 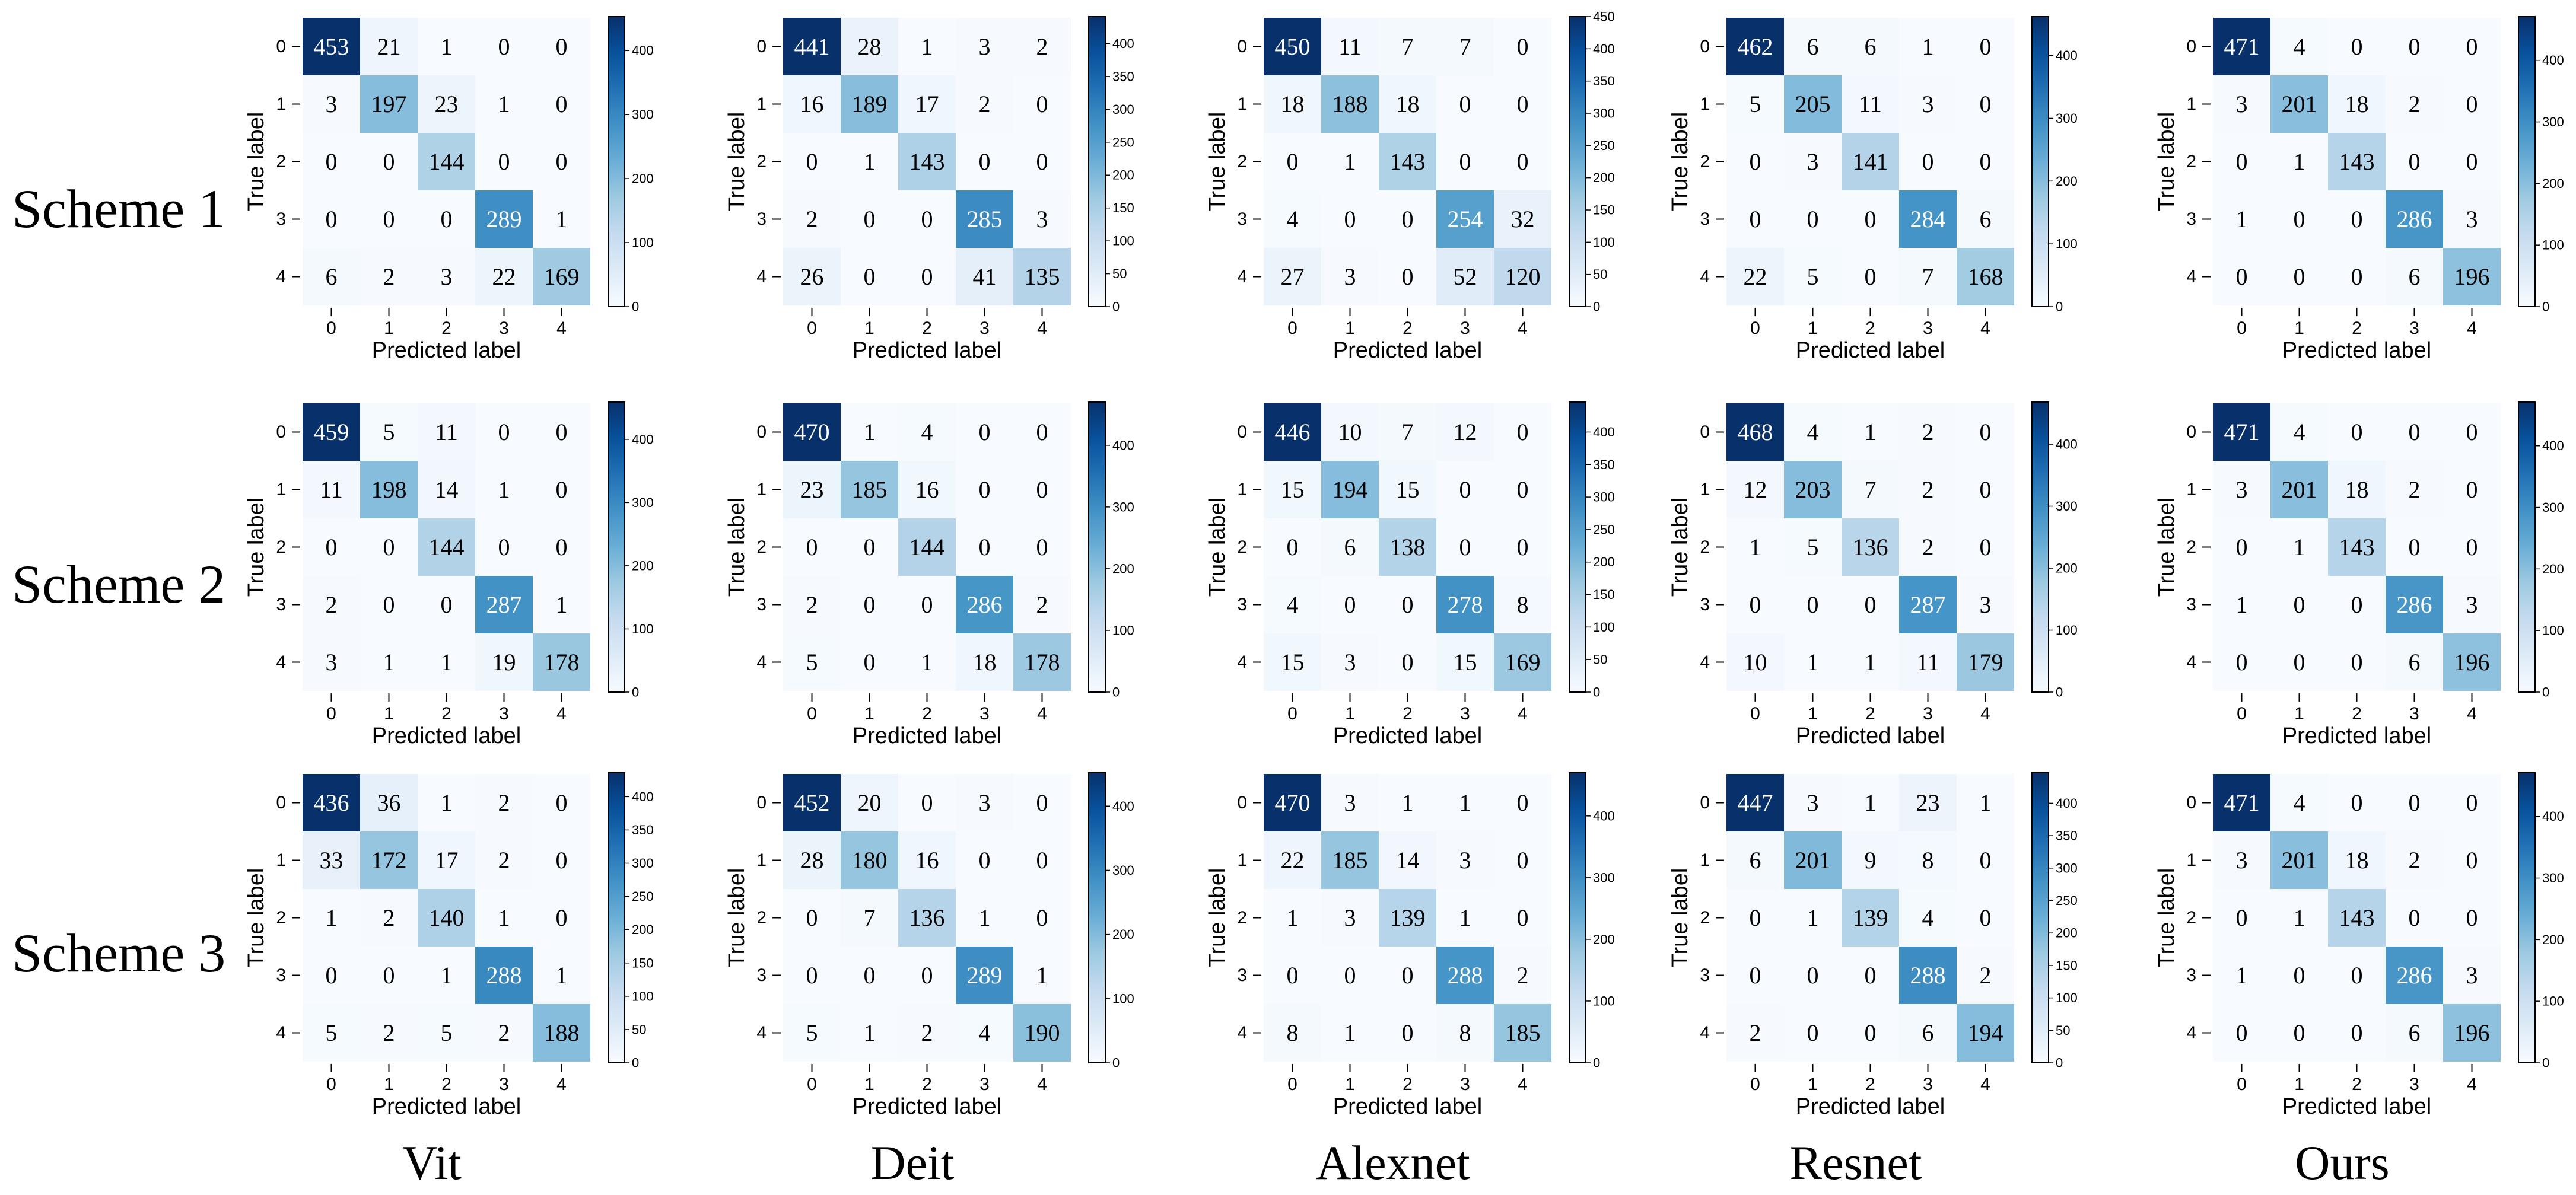 What do you see at coordinates (1577, 547) in the screenshot?
I see `colorbar` at bounding box center [1577, 547].